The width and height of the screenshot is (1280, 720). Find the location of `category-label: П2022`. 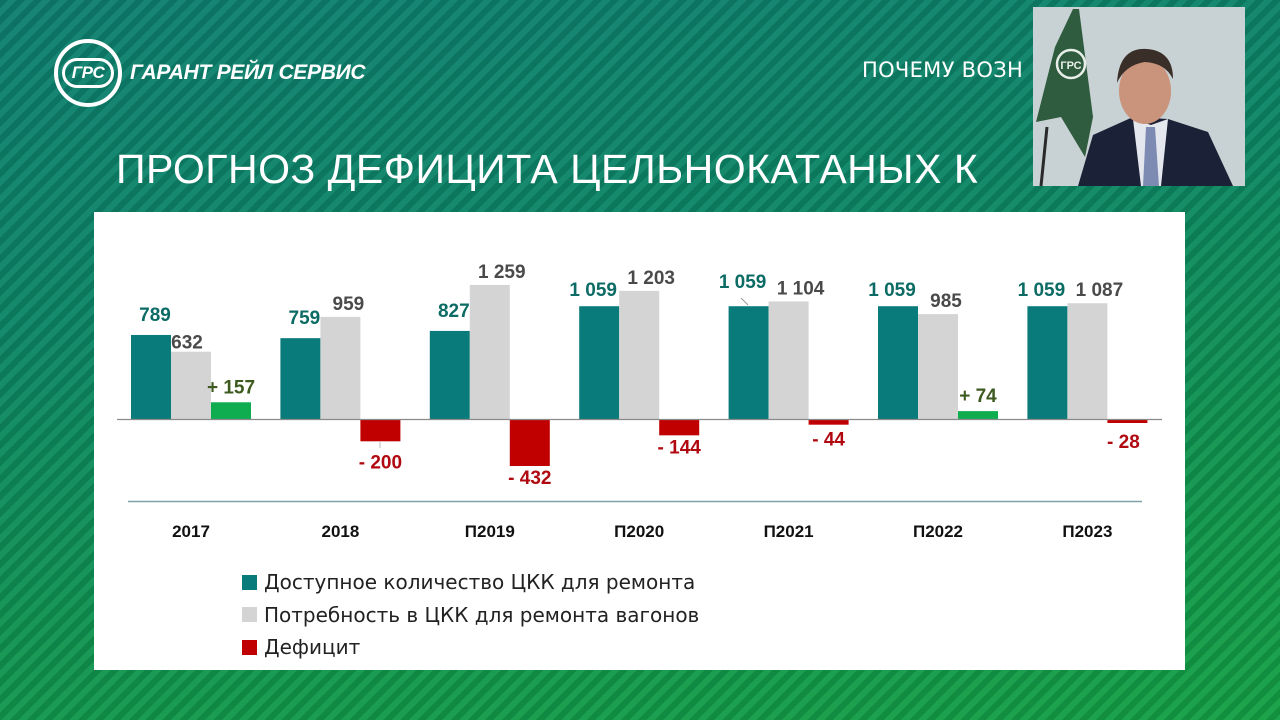

category-label: П2022 is located at coordinates (938, 531).